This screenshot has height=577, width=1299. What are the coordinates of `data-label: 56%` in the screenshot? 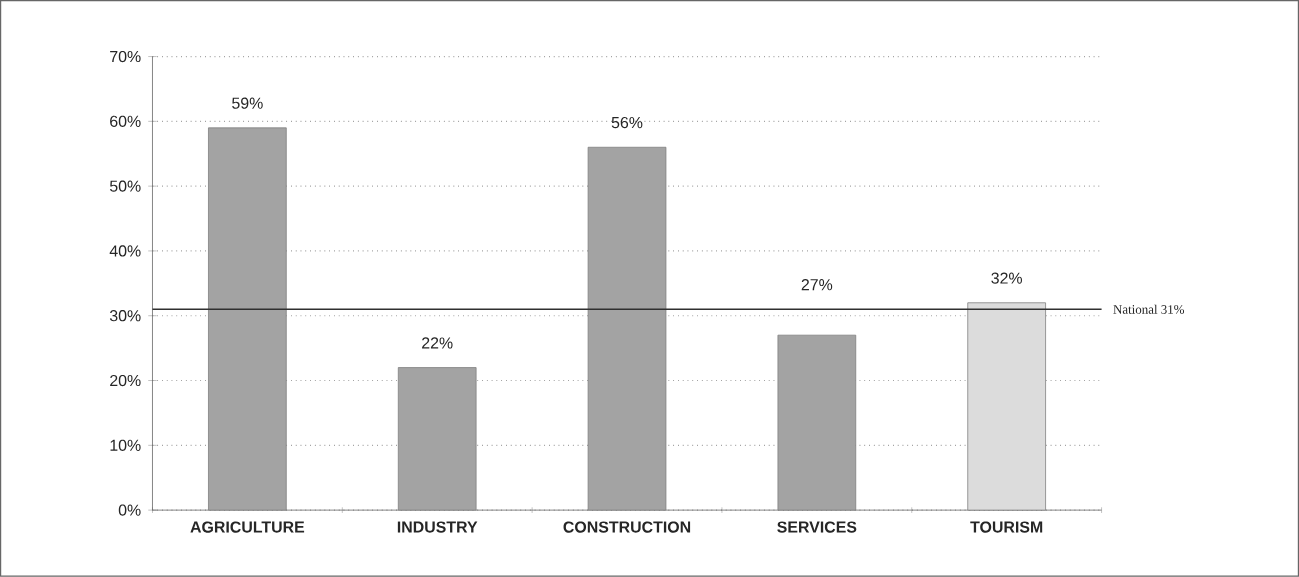 It's located at (627, 123).